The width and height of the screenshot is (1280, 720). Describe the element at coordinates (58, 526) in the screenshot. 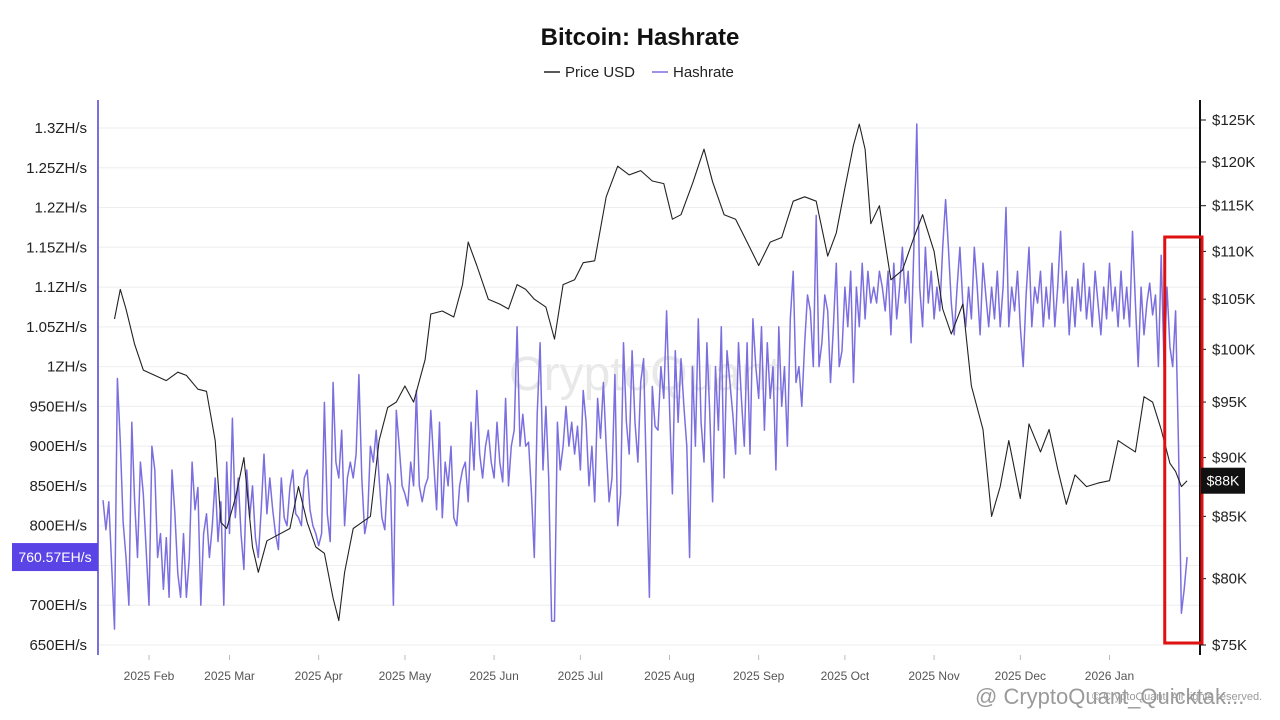

I see `left-tick-label: 800EH/s` at that location.